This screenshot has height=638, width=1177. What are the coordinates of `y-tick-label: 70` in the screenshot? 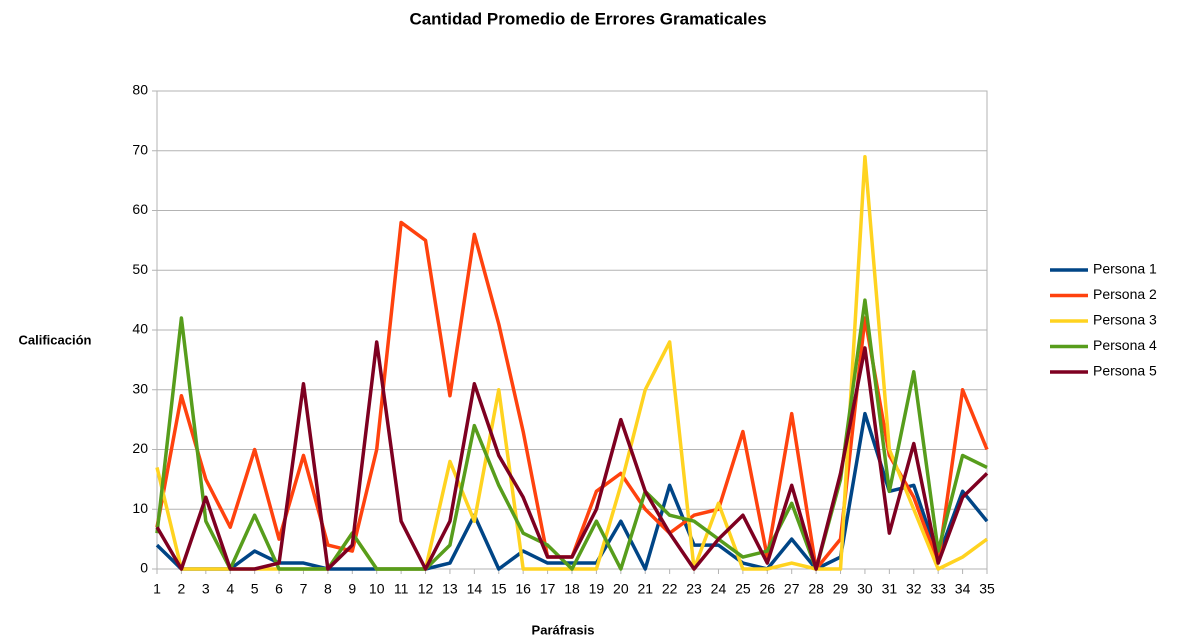 It's located at (140, 149).